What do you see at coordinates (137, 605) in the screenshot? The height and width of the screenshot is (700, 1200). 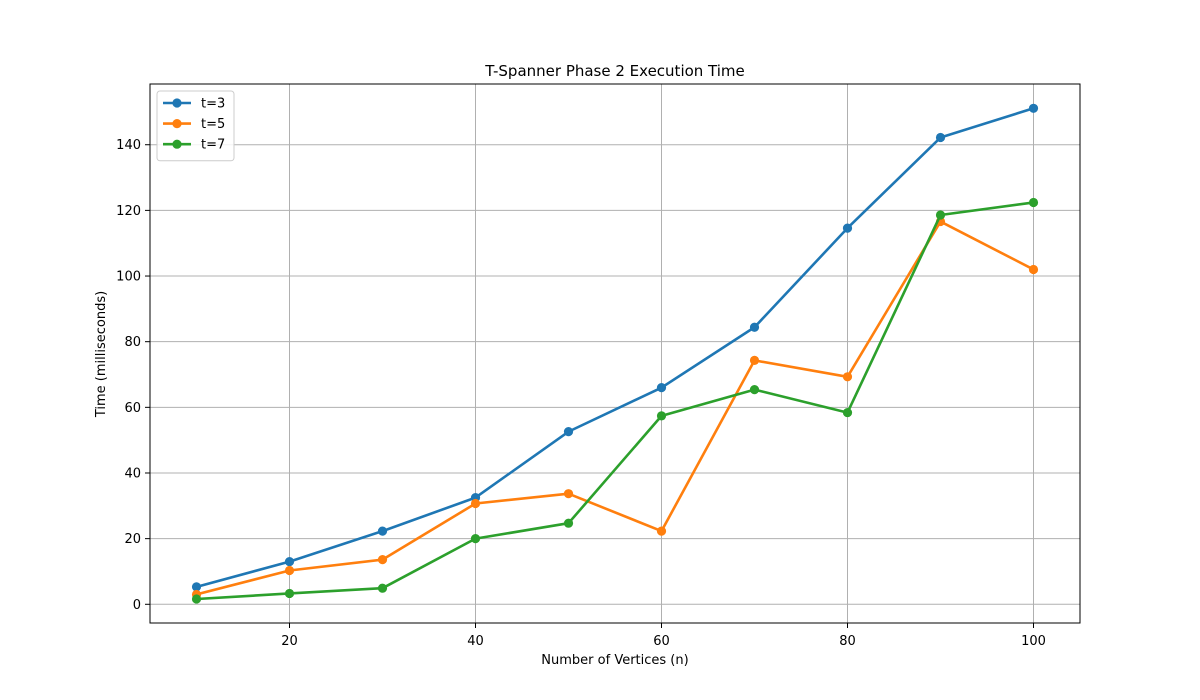 I see `y-tick-label: 0` at bounding box center [137, 605].